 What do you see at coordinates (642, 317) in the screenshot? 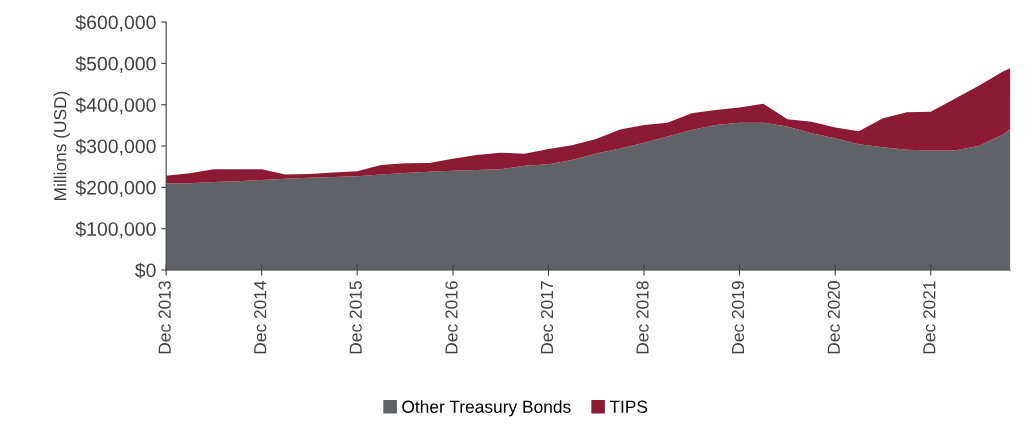
I see `x-tick-label: Dec 2018` at bounding box center [642, 317].